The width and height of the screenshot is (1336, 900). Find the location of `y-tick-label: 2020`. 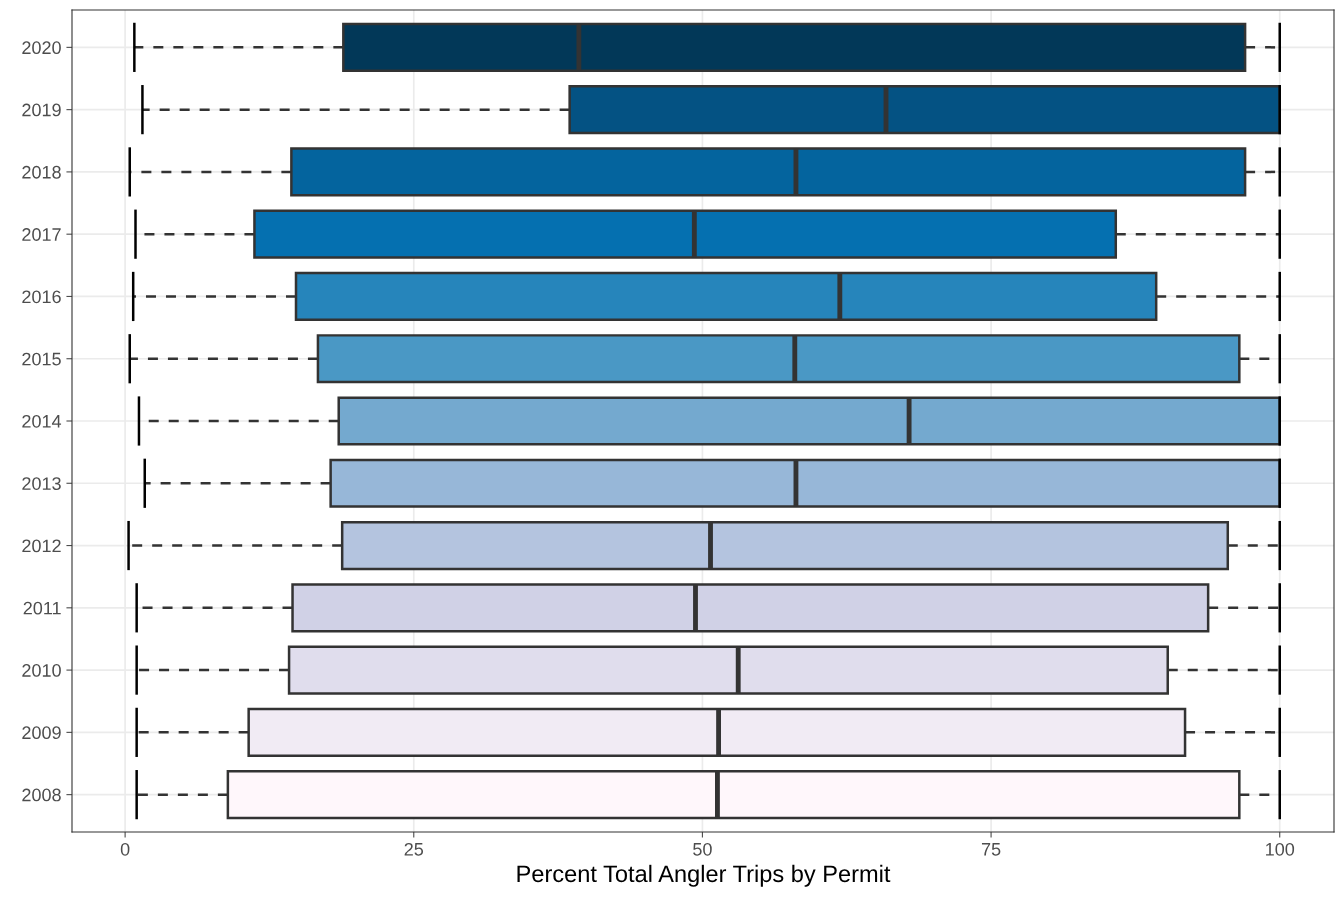

y-tick-label: 2020 is located at coordinates (41, 48).